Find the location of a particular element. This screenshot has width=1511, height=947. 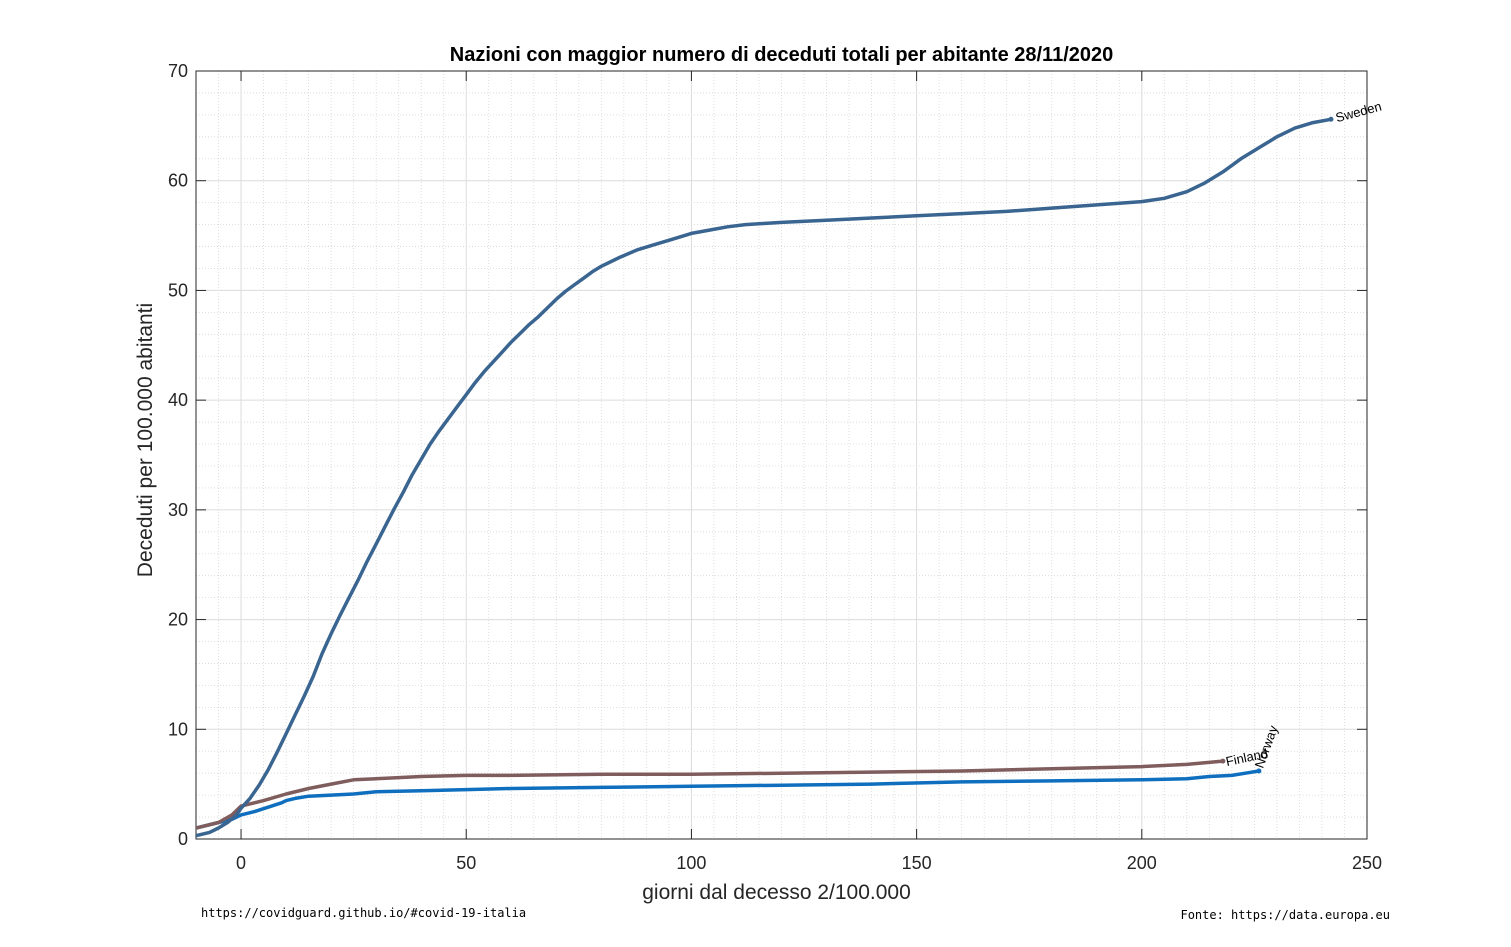

series-end-marker-norway is located at coordinates (1259, 771).